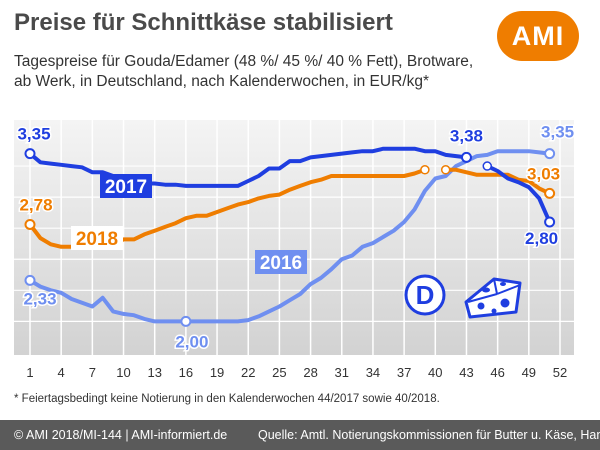 The width and height of the screenshot is (600, 450). Describe the element at coordinates (529, 372) in the screenshot. I see `x-tick-label: 49` at that location.